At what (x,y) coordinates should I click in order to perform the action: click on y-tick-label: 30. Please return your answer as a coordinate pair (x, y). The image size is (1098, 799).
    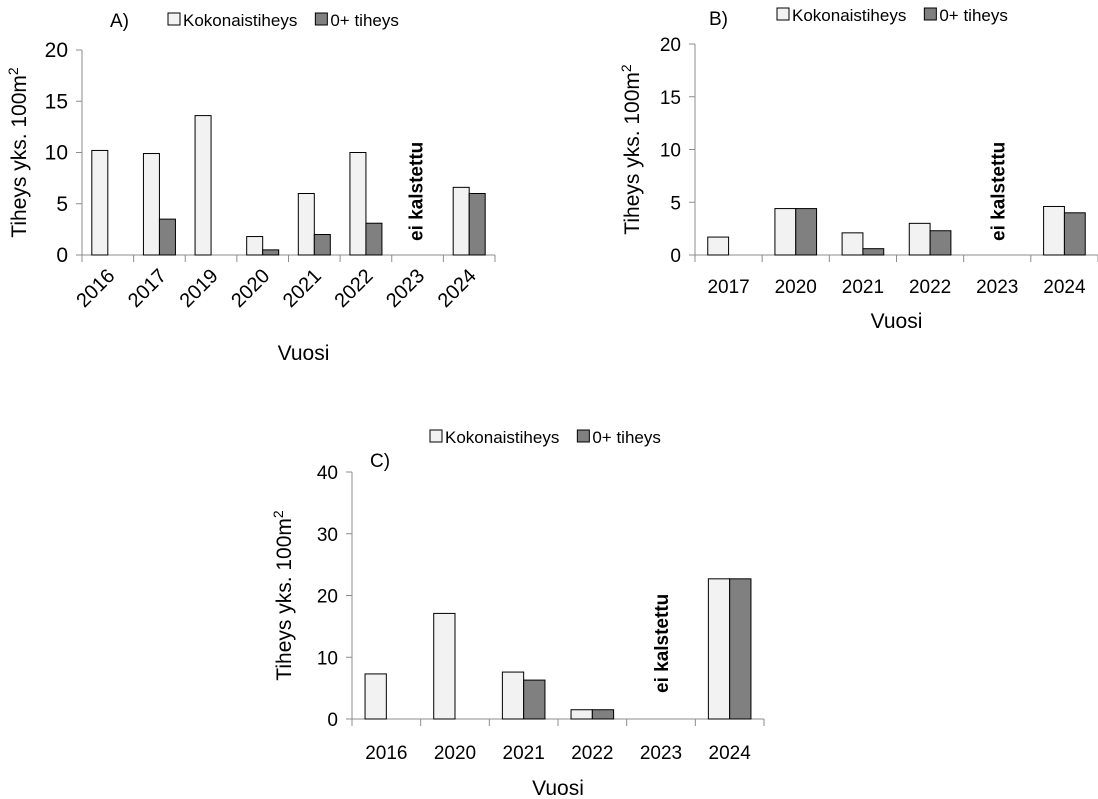
    Looking at the image, I should click on (327, 535).